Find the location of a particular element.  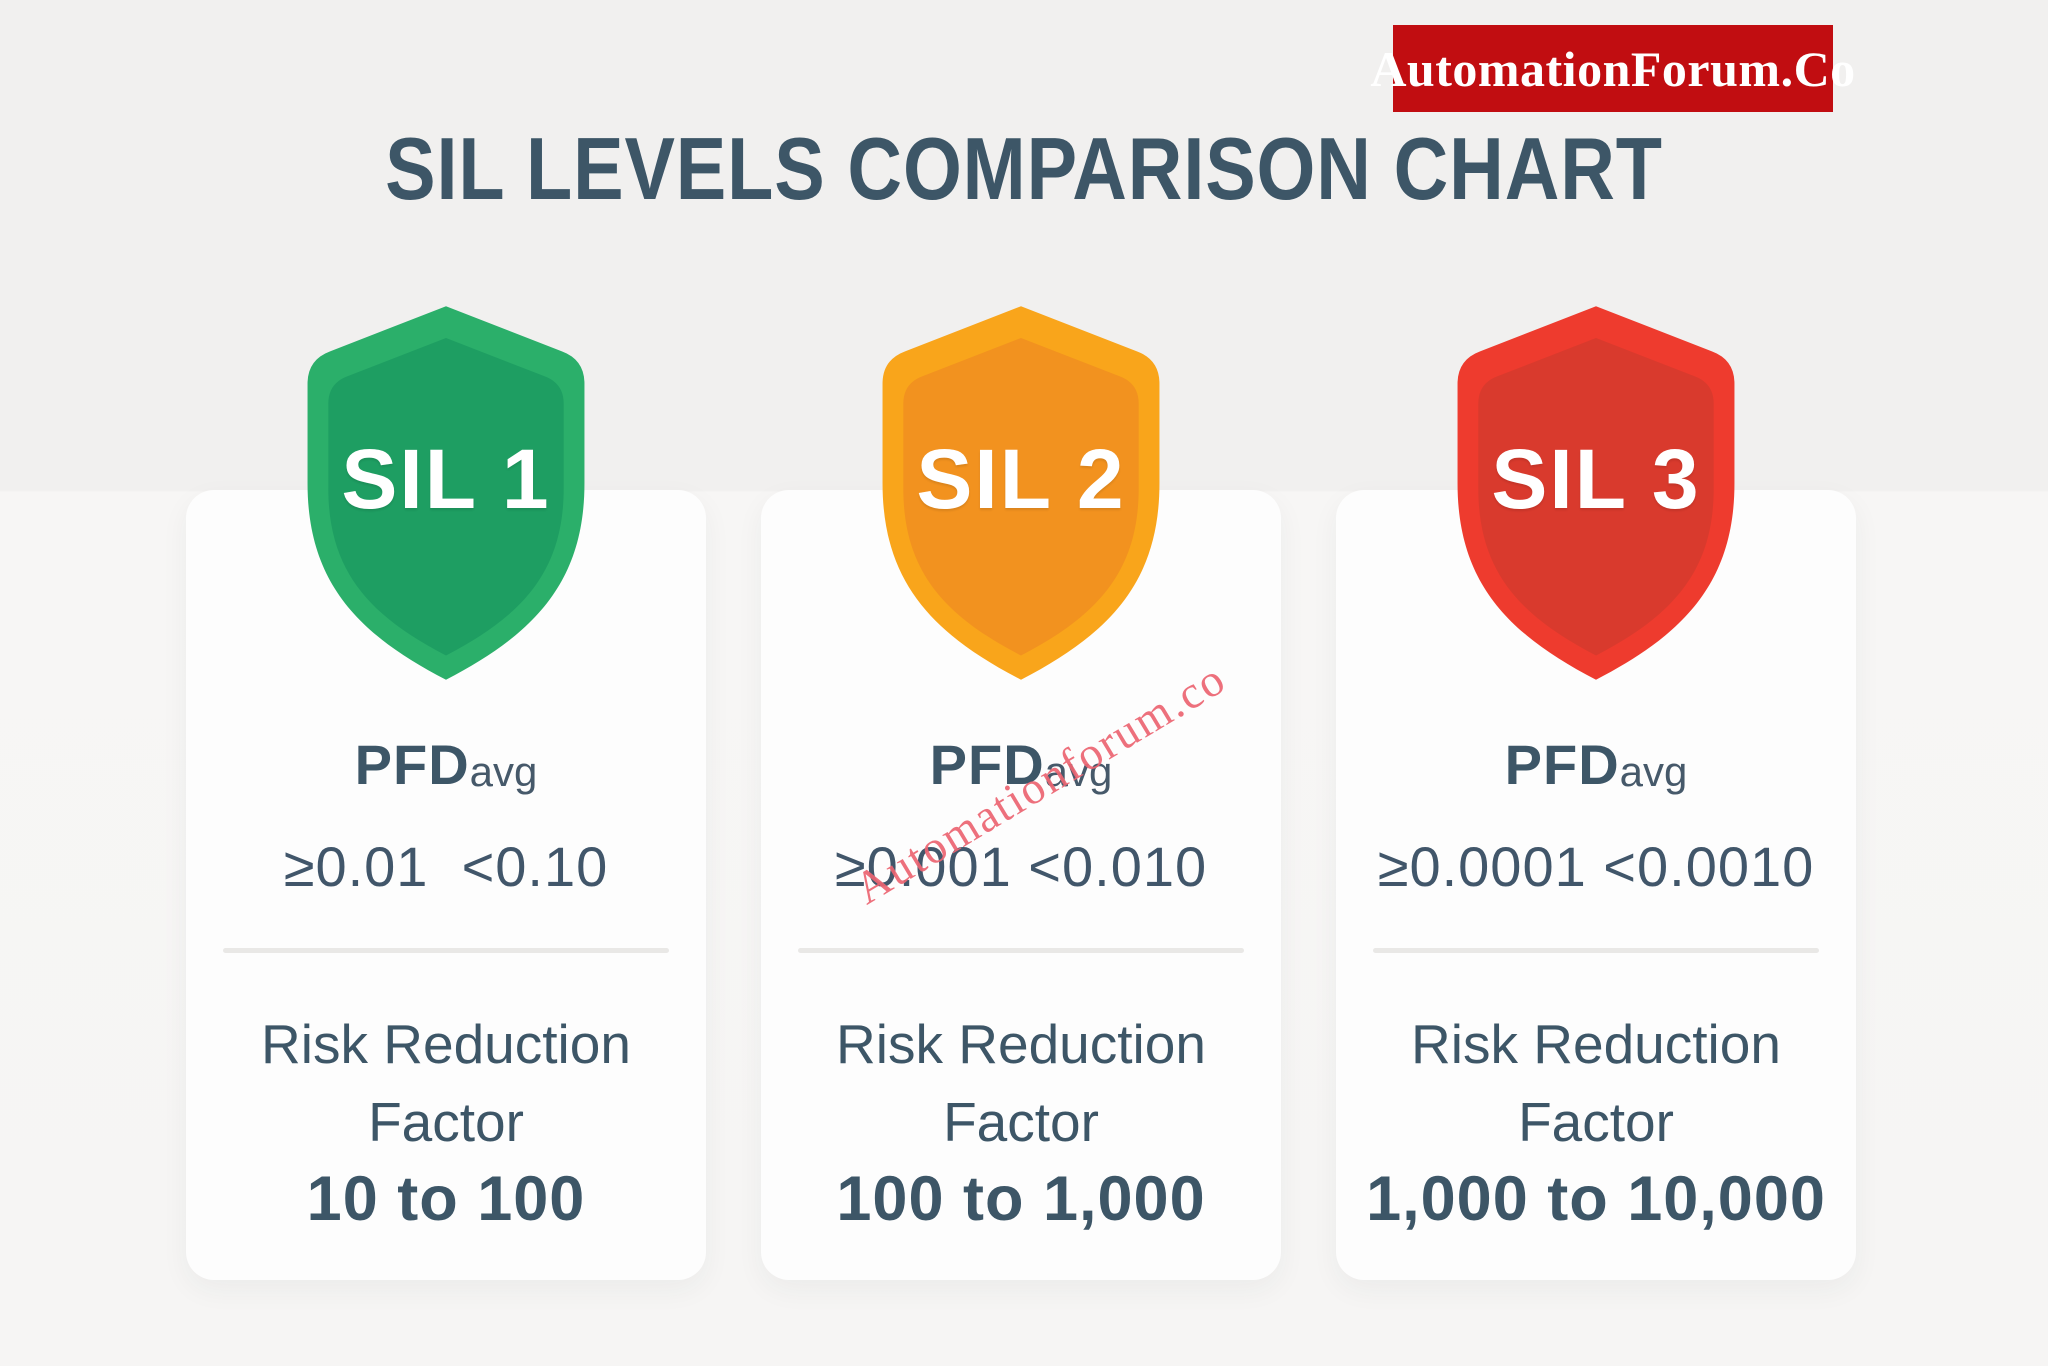

sil1-rrf-value: 10 to 100 is located at coordinates (446, 1199).